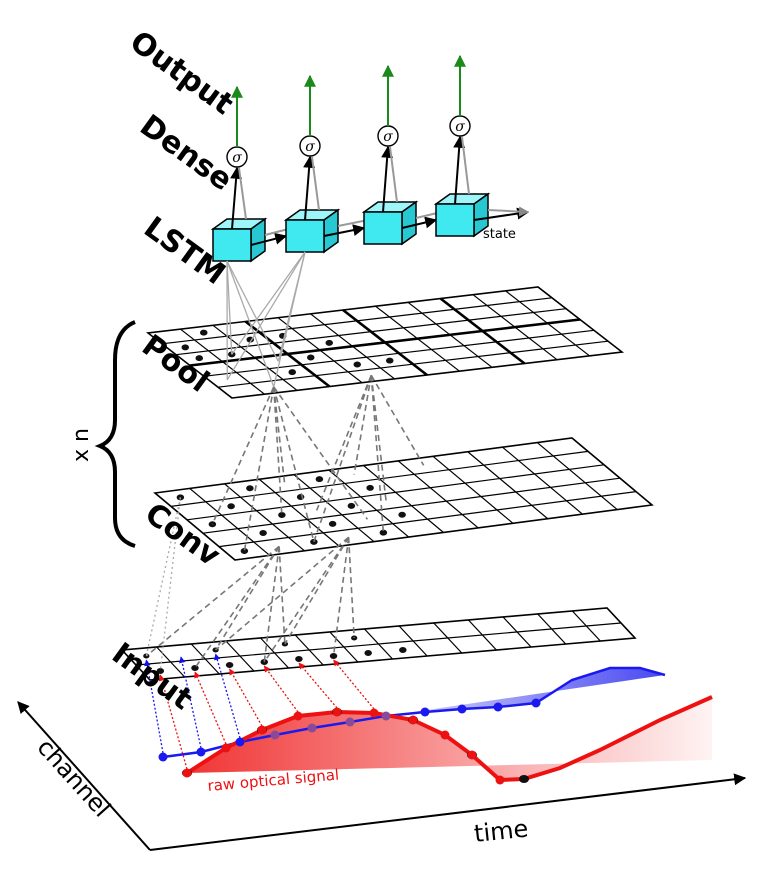 This screenshot has height=884, width=775. I want to click on blue-signal-fill, so click(525, 692).